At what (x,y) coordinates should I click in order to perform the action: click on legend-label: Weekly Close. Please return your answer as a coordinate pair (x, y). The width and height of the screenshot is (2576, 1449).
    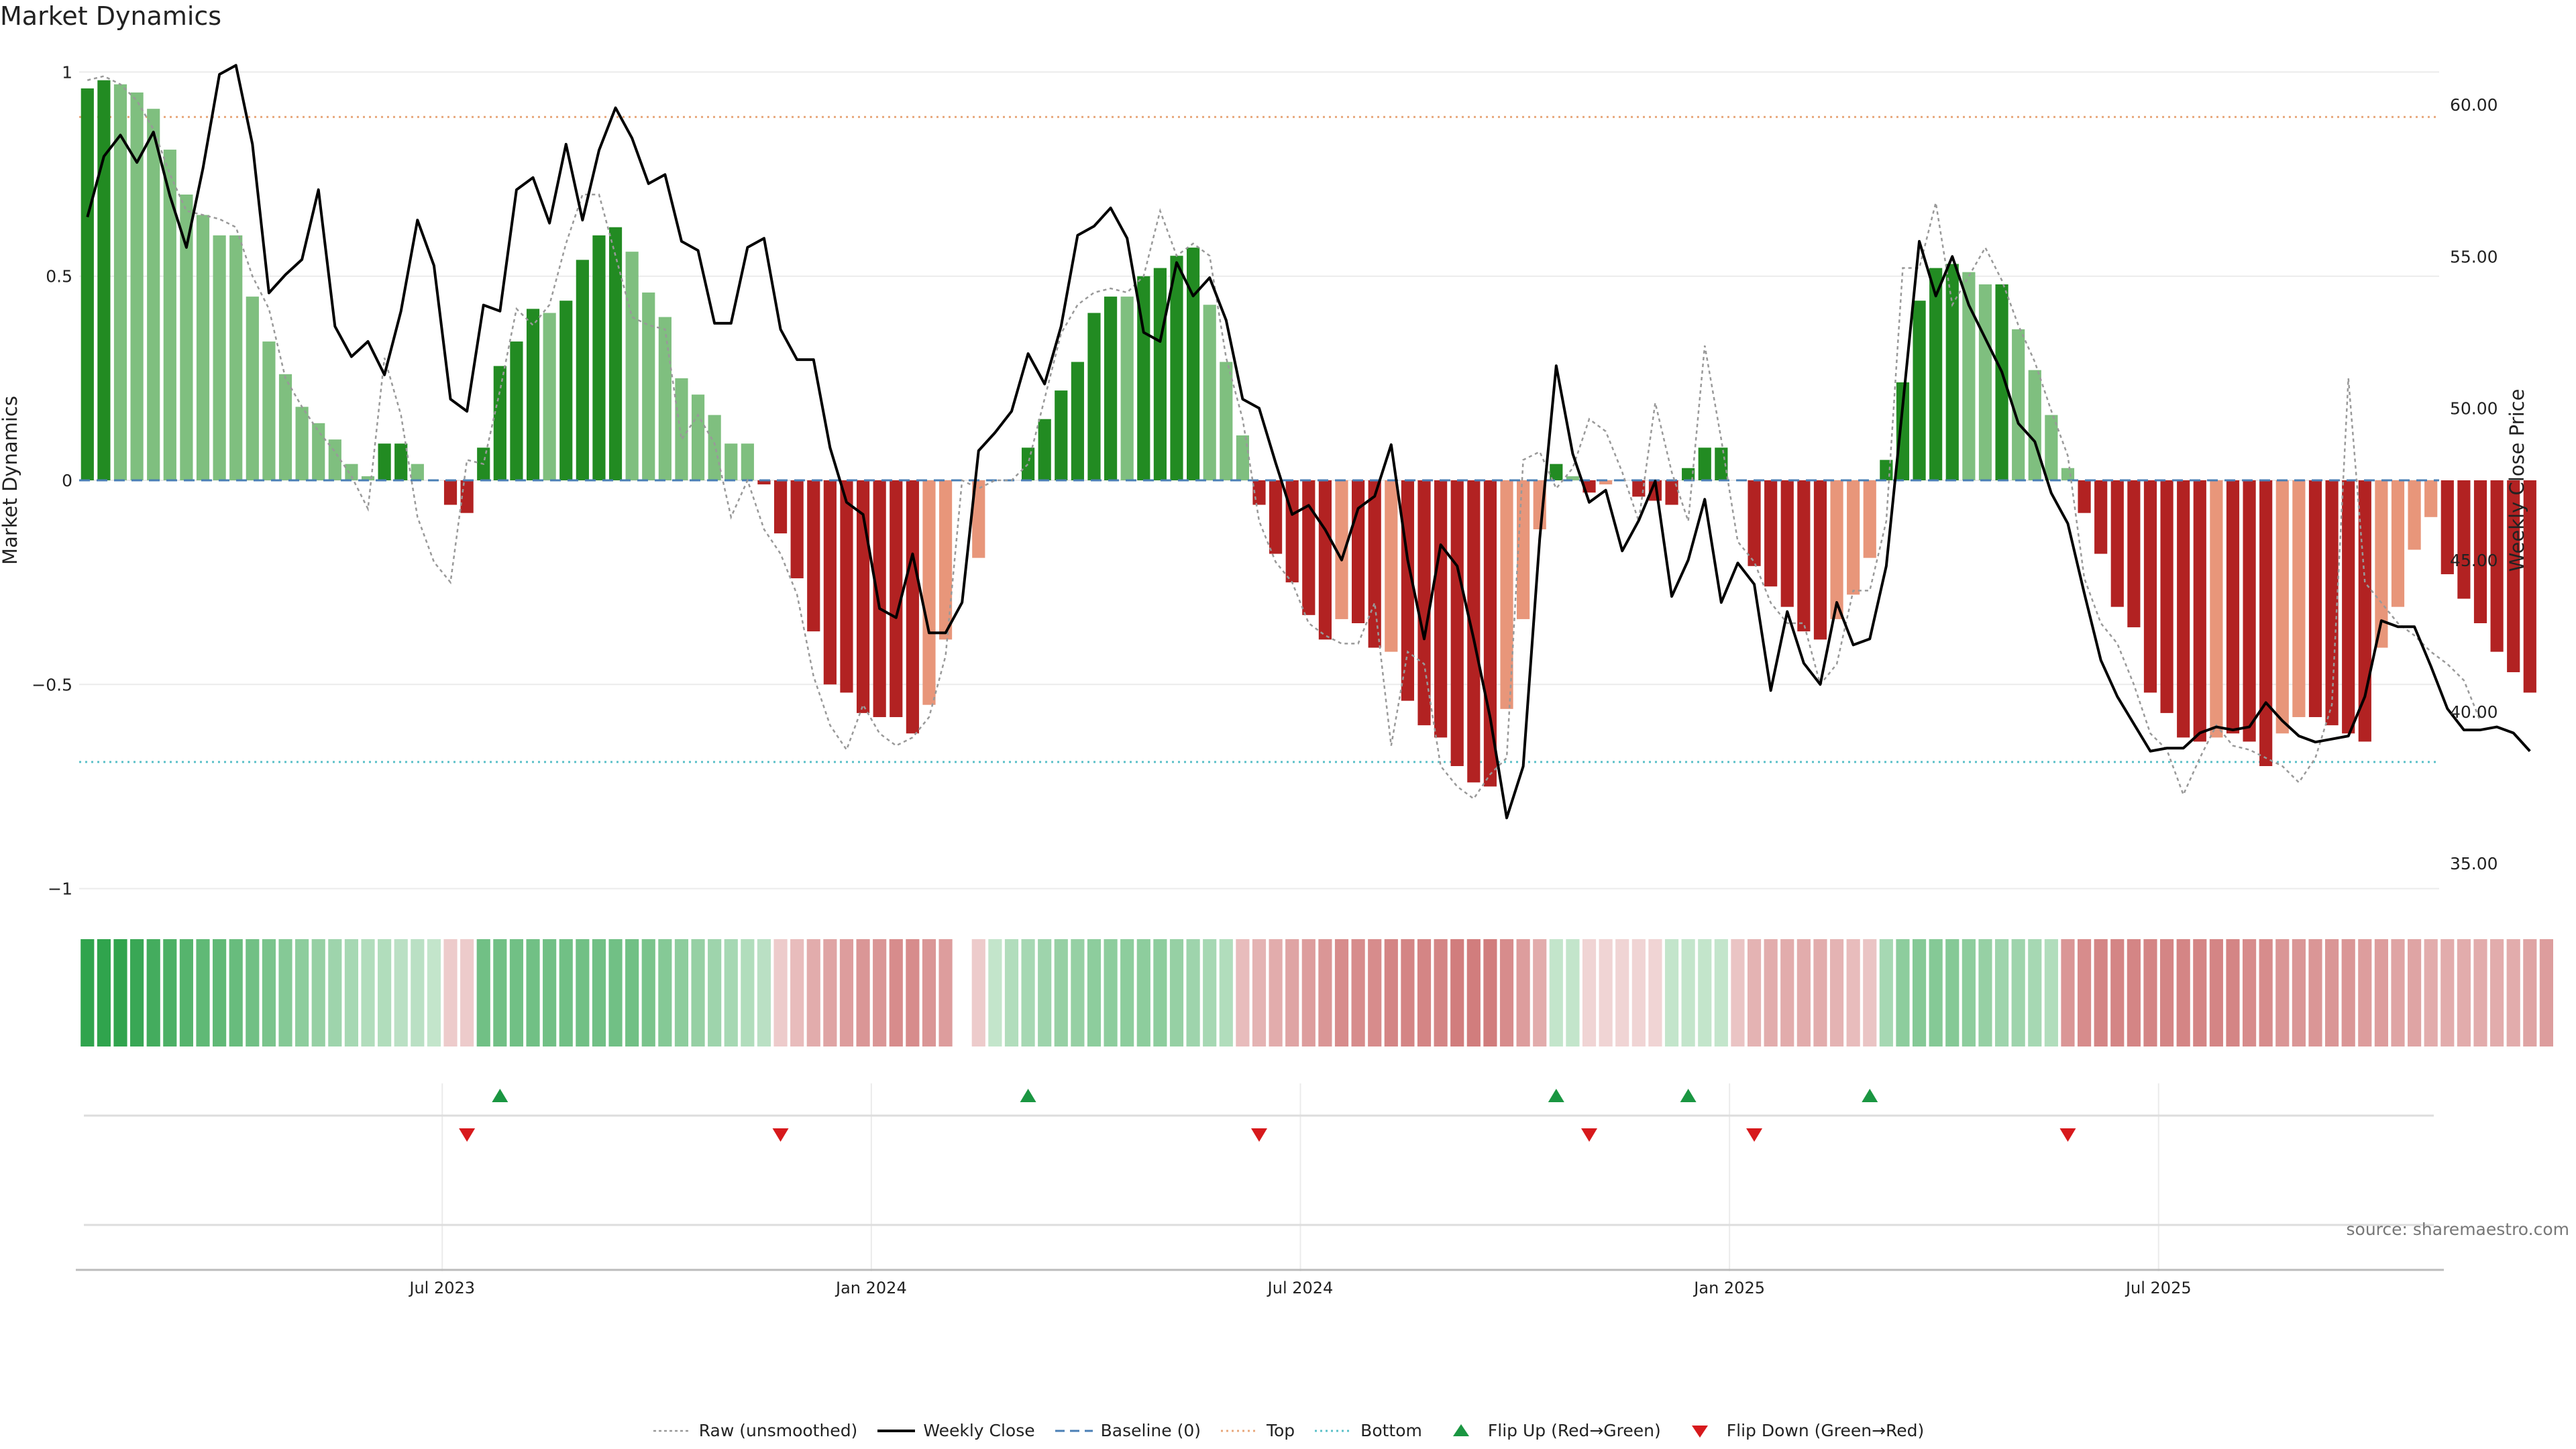
    Looking at the image, I should click on (979, 1430).